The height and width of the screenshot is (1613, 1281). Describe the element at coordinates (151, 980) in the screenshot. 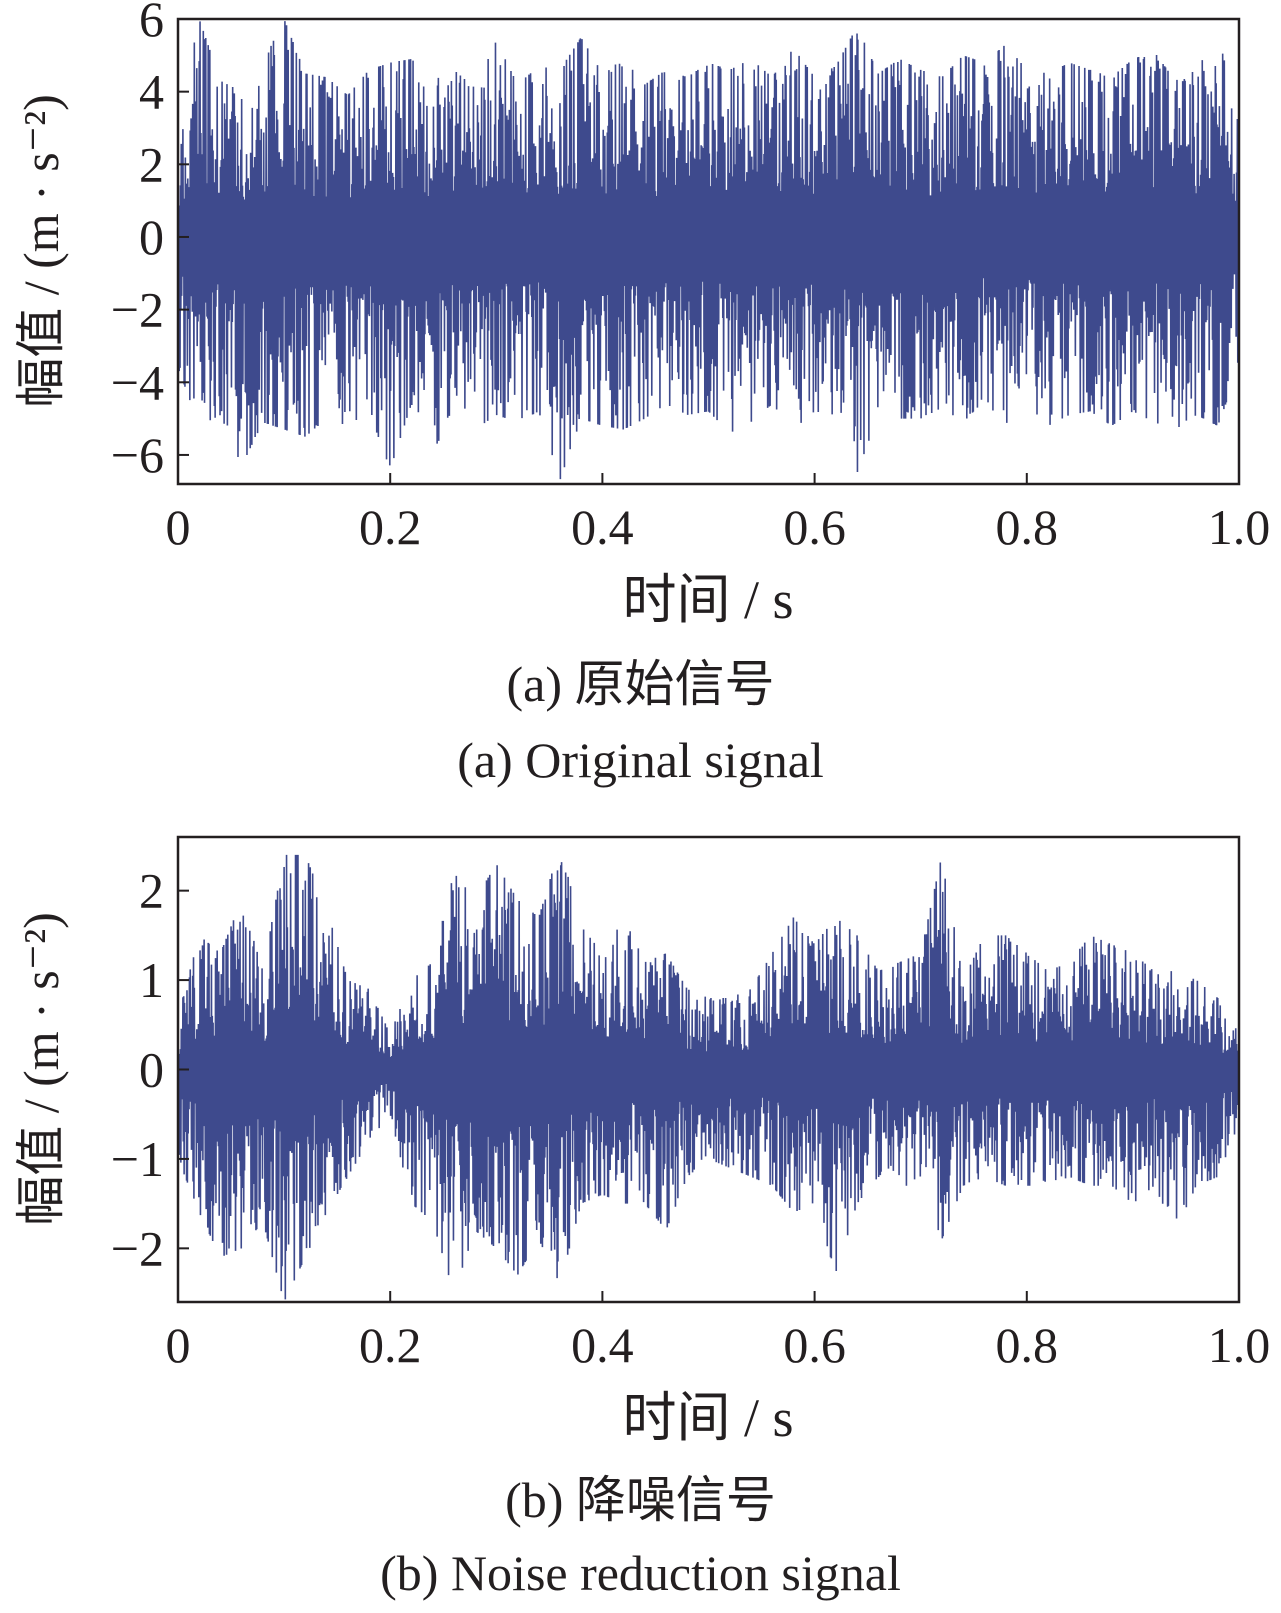

I see `y-tick-label: 1` at that location.